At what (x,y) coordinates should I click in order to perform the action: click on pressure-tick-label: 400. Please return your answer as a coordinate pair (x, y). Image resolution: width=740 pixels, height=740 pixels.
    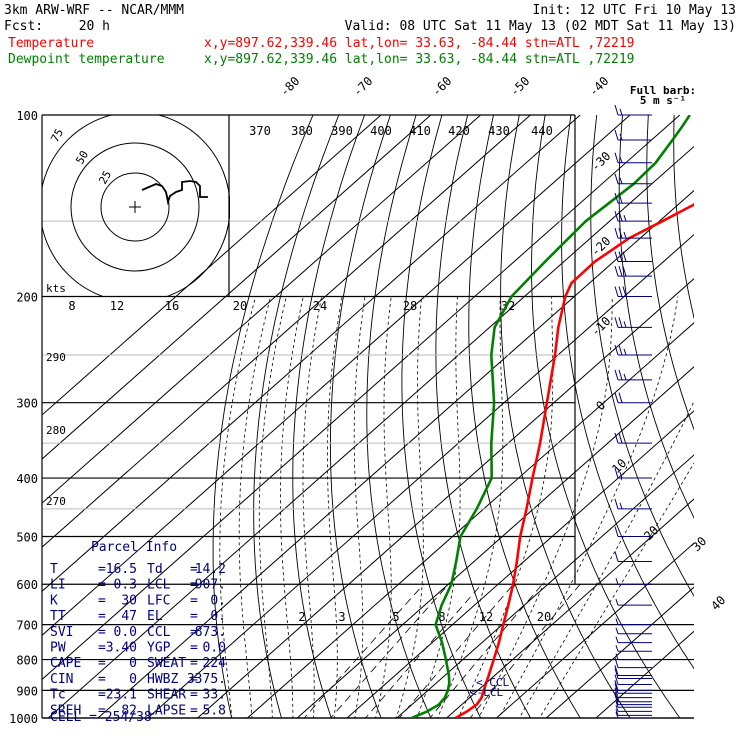
    Looking at the image, I should click on (27, 479).